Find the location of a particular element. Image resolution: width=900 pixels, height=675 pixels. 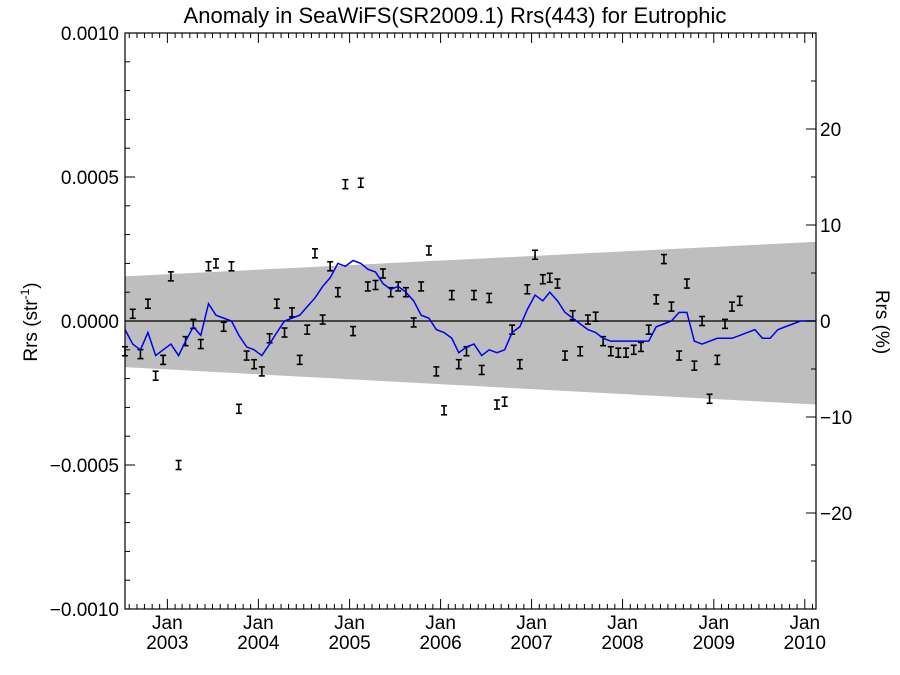

x-tick-label-year: 2009 is located at coordinates (714, 643).